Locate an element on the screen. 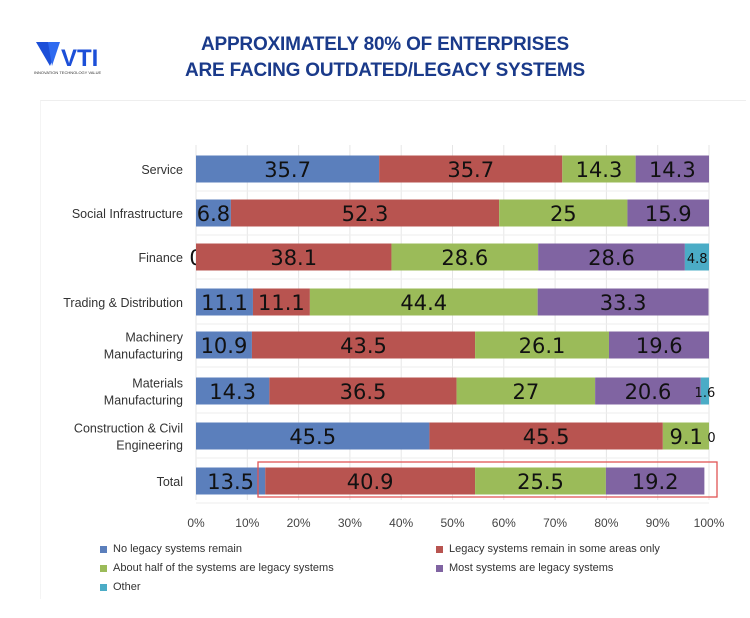  x-tick-label: 50% is located at coordinates (452, 523).